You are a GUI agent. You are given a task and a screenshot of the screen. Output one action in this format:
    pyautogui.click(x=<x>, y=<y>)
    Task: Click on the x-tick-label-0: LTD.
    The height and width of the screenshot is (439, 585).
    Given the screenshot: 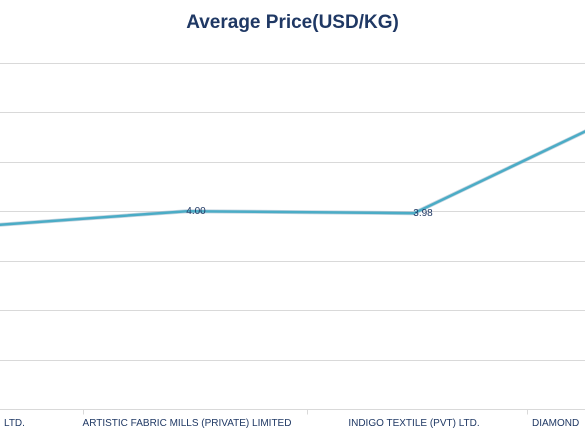 What is the action you would take?
    pyautogui.click(x=14, y=423)
    